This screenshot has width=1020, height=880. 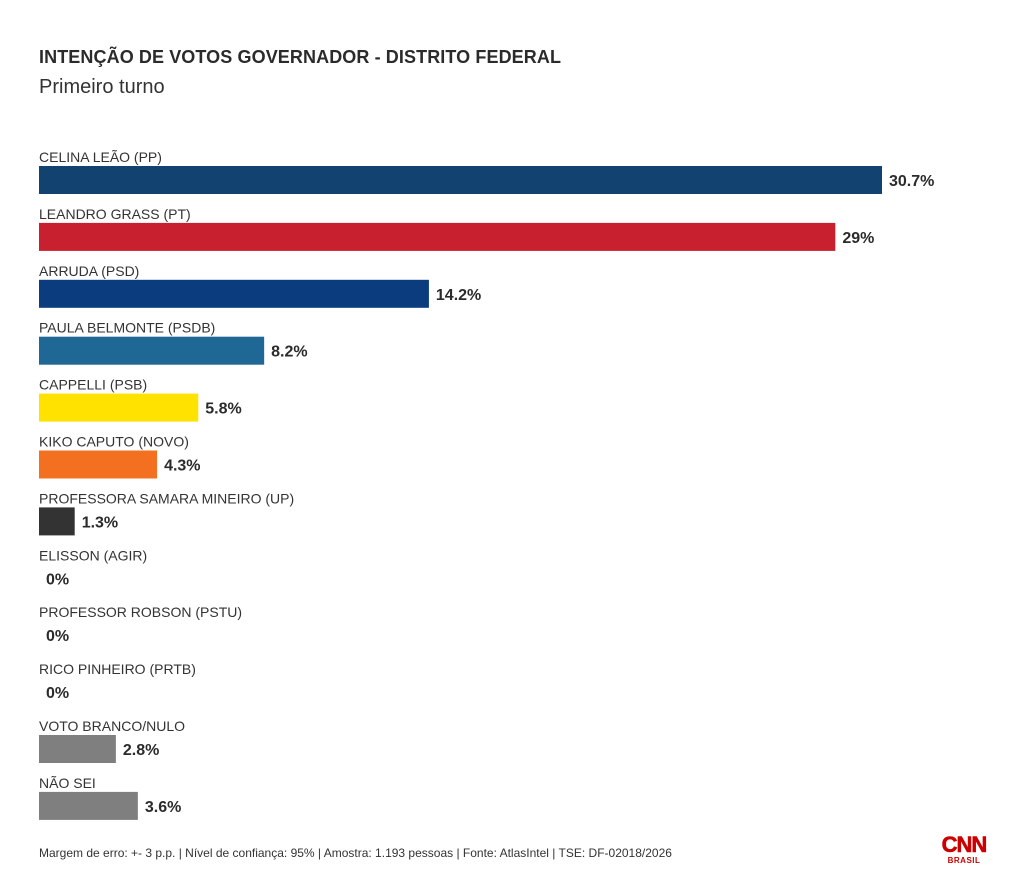 What do you see at coordinates (102, 87) in the screenshot?
I see `chart-subtitle: Primeiro turno` at bounding box center [102, 87].